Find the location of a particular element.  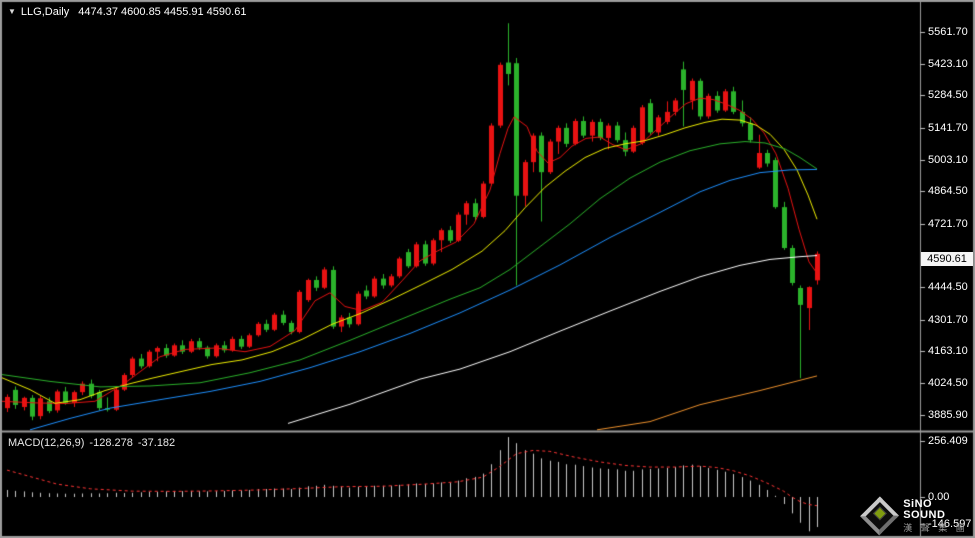

ohlc-values: 4474.37 4600.85 4455.91 4590.61 is located at coordinates (162, 12).